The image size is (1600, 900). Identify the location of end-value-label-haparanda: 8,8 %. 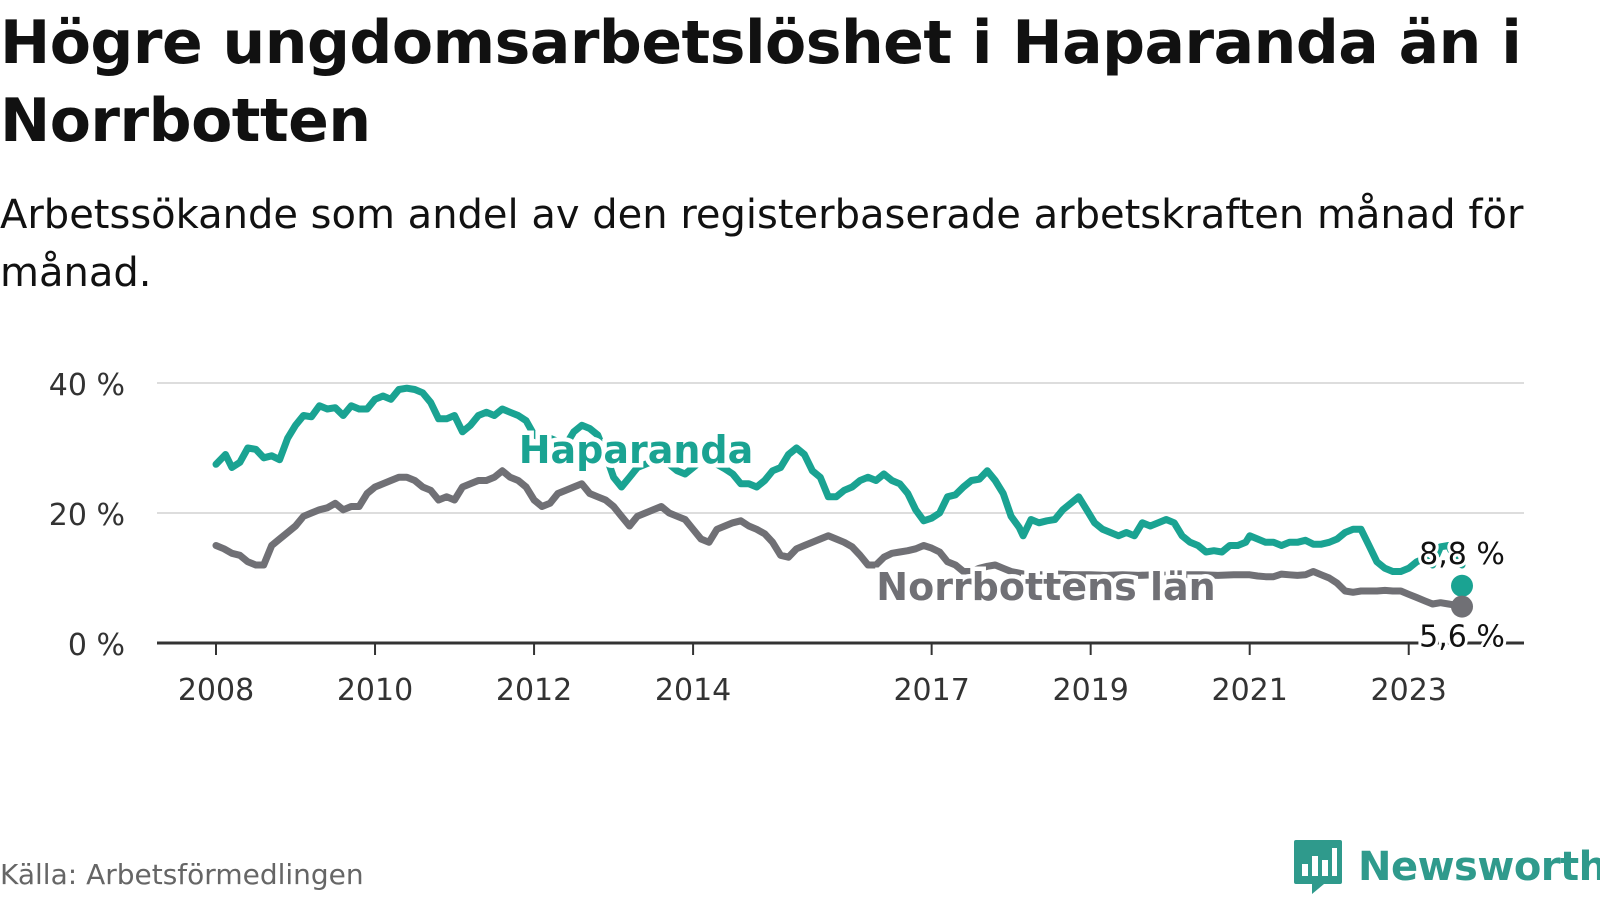
(1462, 554).